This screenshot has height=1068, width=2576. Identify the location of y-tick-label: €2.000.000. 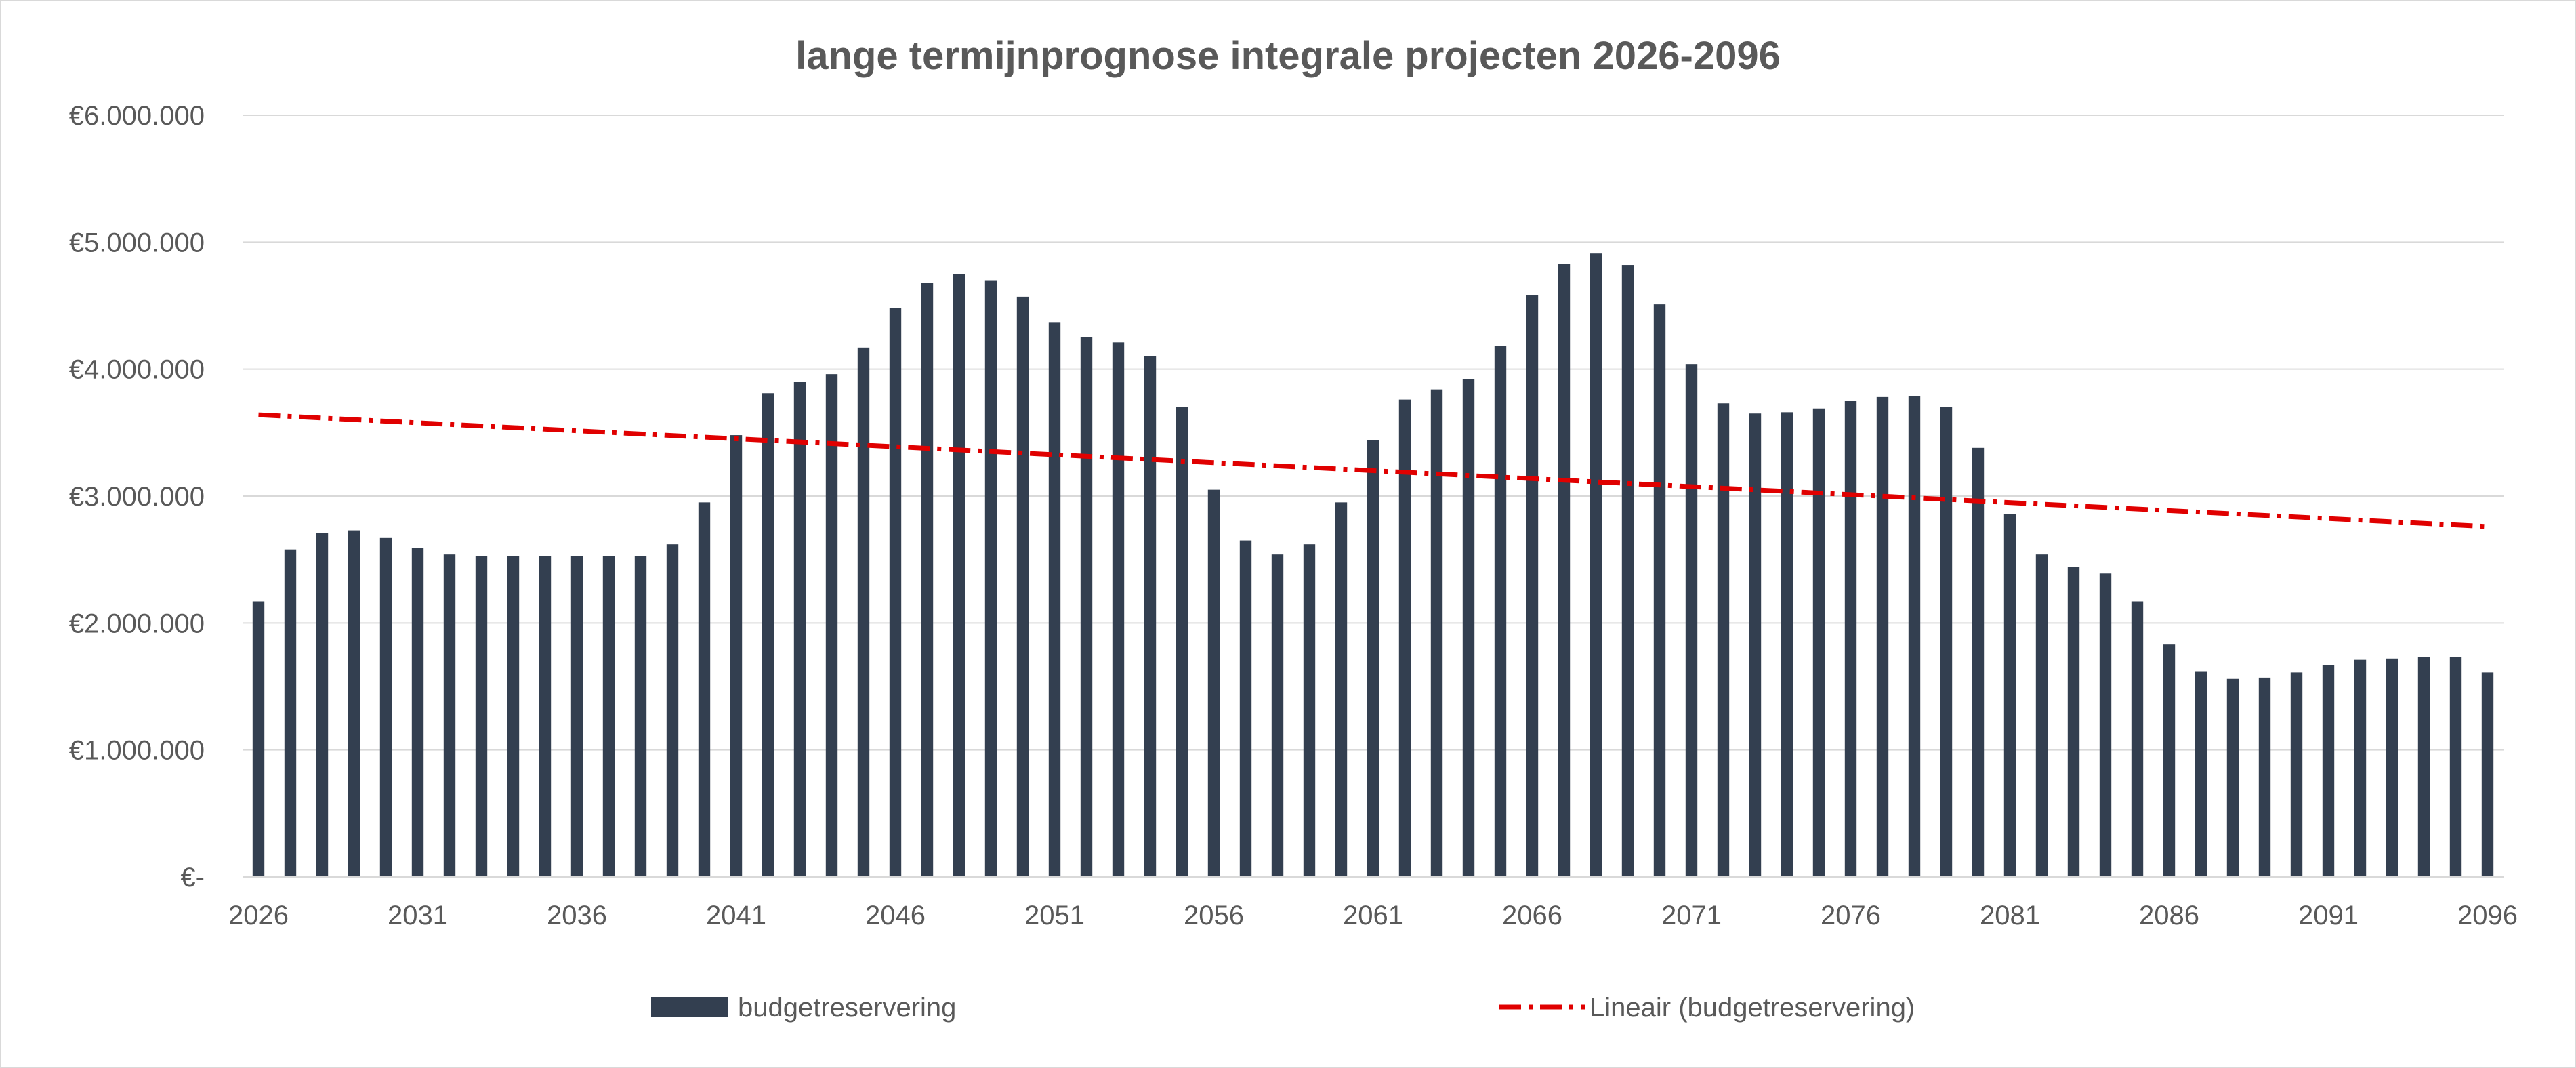
(137, 623).